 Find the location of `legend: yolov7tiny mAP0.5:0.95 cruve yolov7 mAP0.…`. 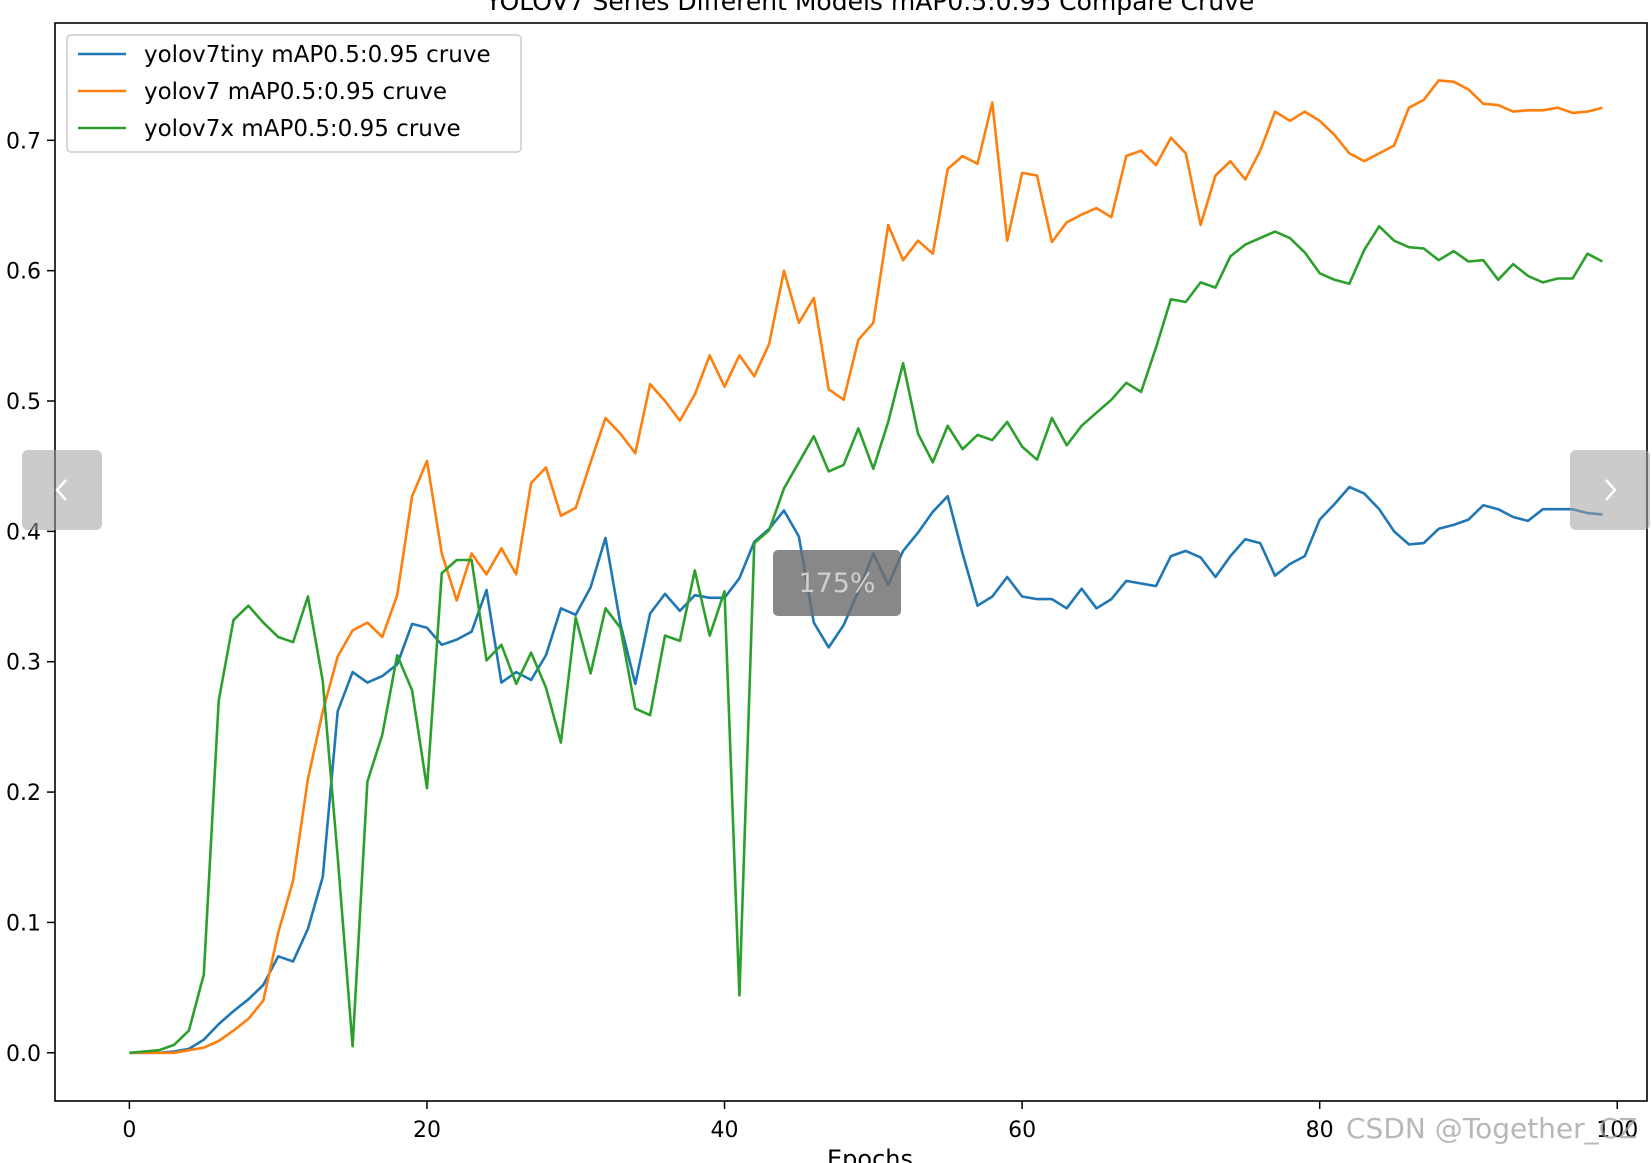

legend: yolov7tiny mAP0.5:0.95 cruve yolov7 mAP0.… is located at coordinates (294, 93).